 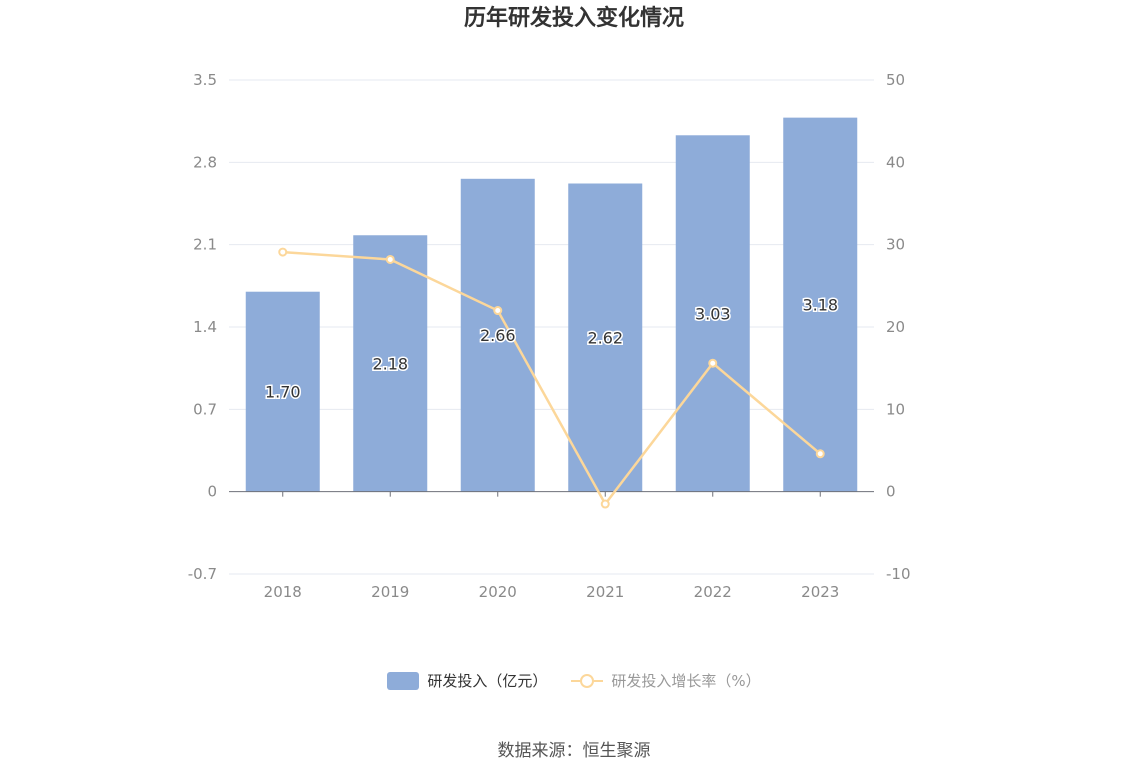 What do you see at coordinates (573, 18) in the screenshot?
I see `chart-title: 历年研发投入变化情况` at bounding box center [573, 18].